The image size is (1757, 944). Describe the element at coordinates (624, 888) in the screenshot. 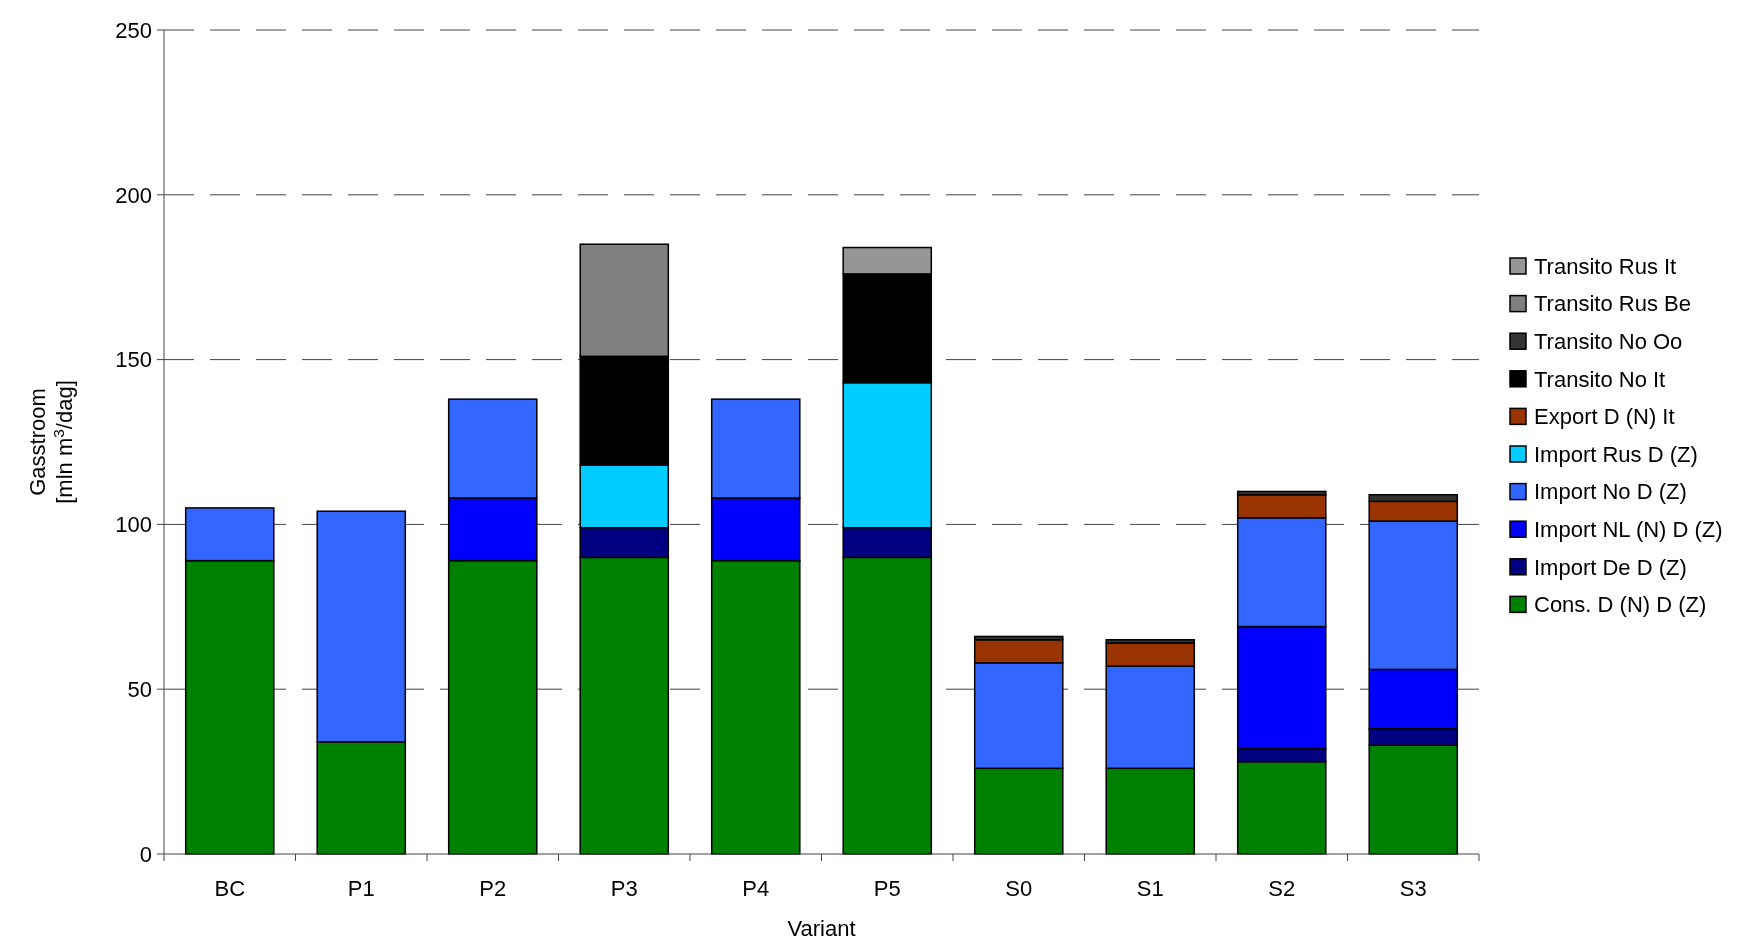

I see `x-tick-label: P3` at that location.